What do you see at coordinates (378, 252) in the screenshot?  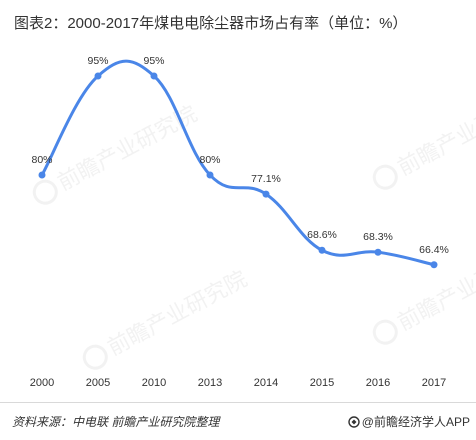 I see `data-point-2016` at bounding box center [378, 252].